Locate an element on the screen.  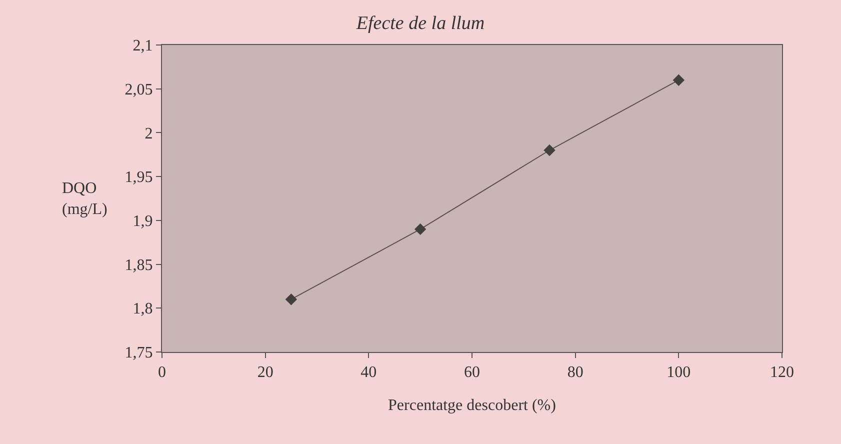
y-tick-label: 1,9 is located at coordinates (142, 221).